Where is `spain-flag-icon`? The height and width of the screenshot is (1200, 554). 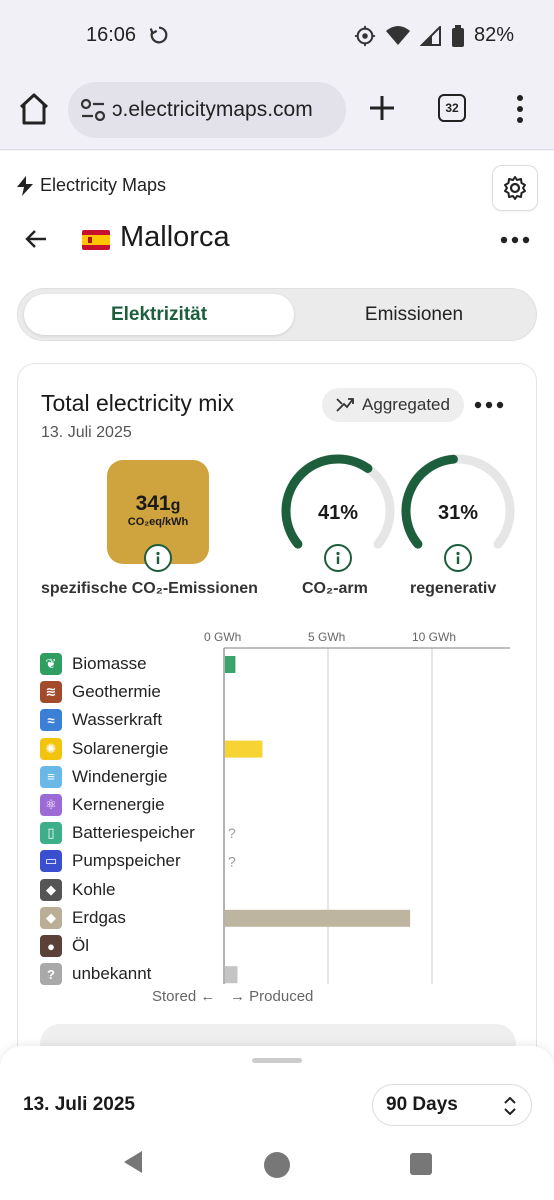
spain-flag-icon is located at coordinates (96, 240).